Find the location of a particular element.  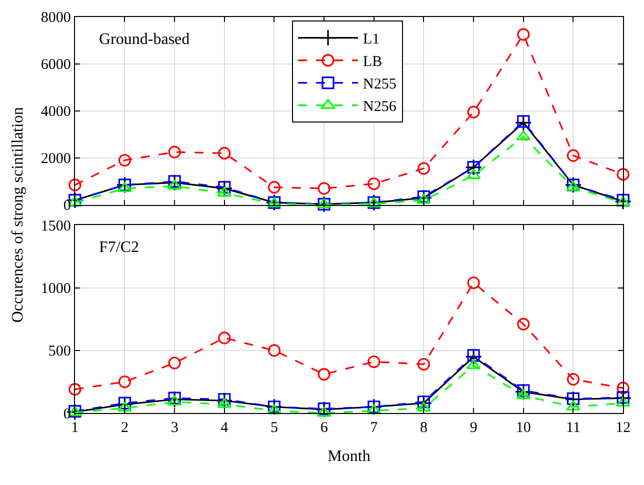

y-tick-label: 4000 is located at coordinates (55, 112).